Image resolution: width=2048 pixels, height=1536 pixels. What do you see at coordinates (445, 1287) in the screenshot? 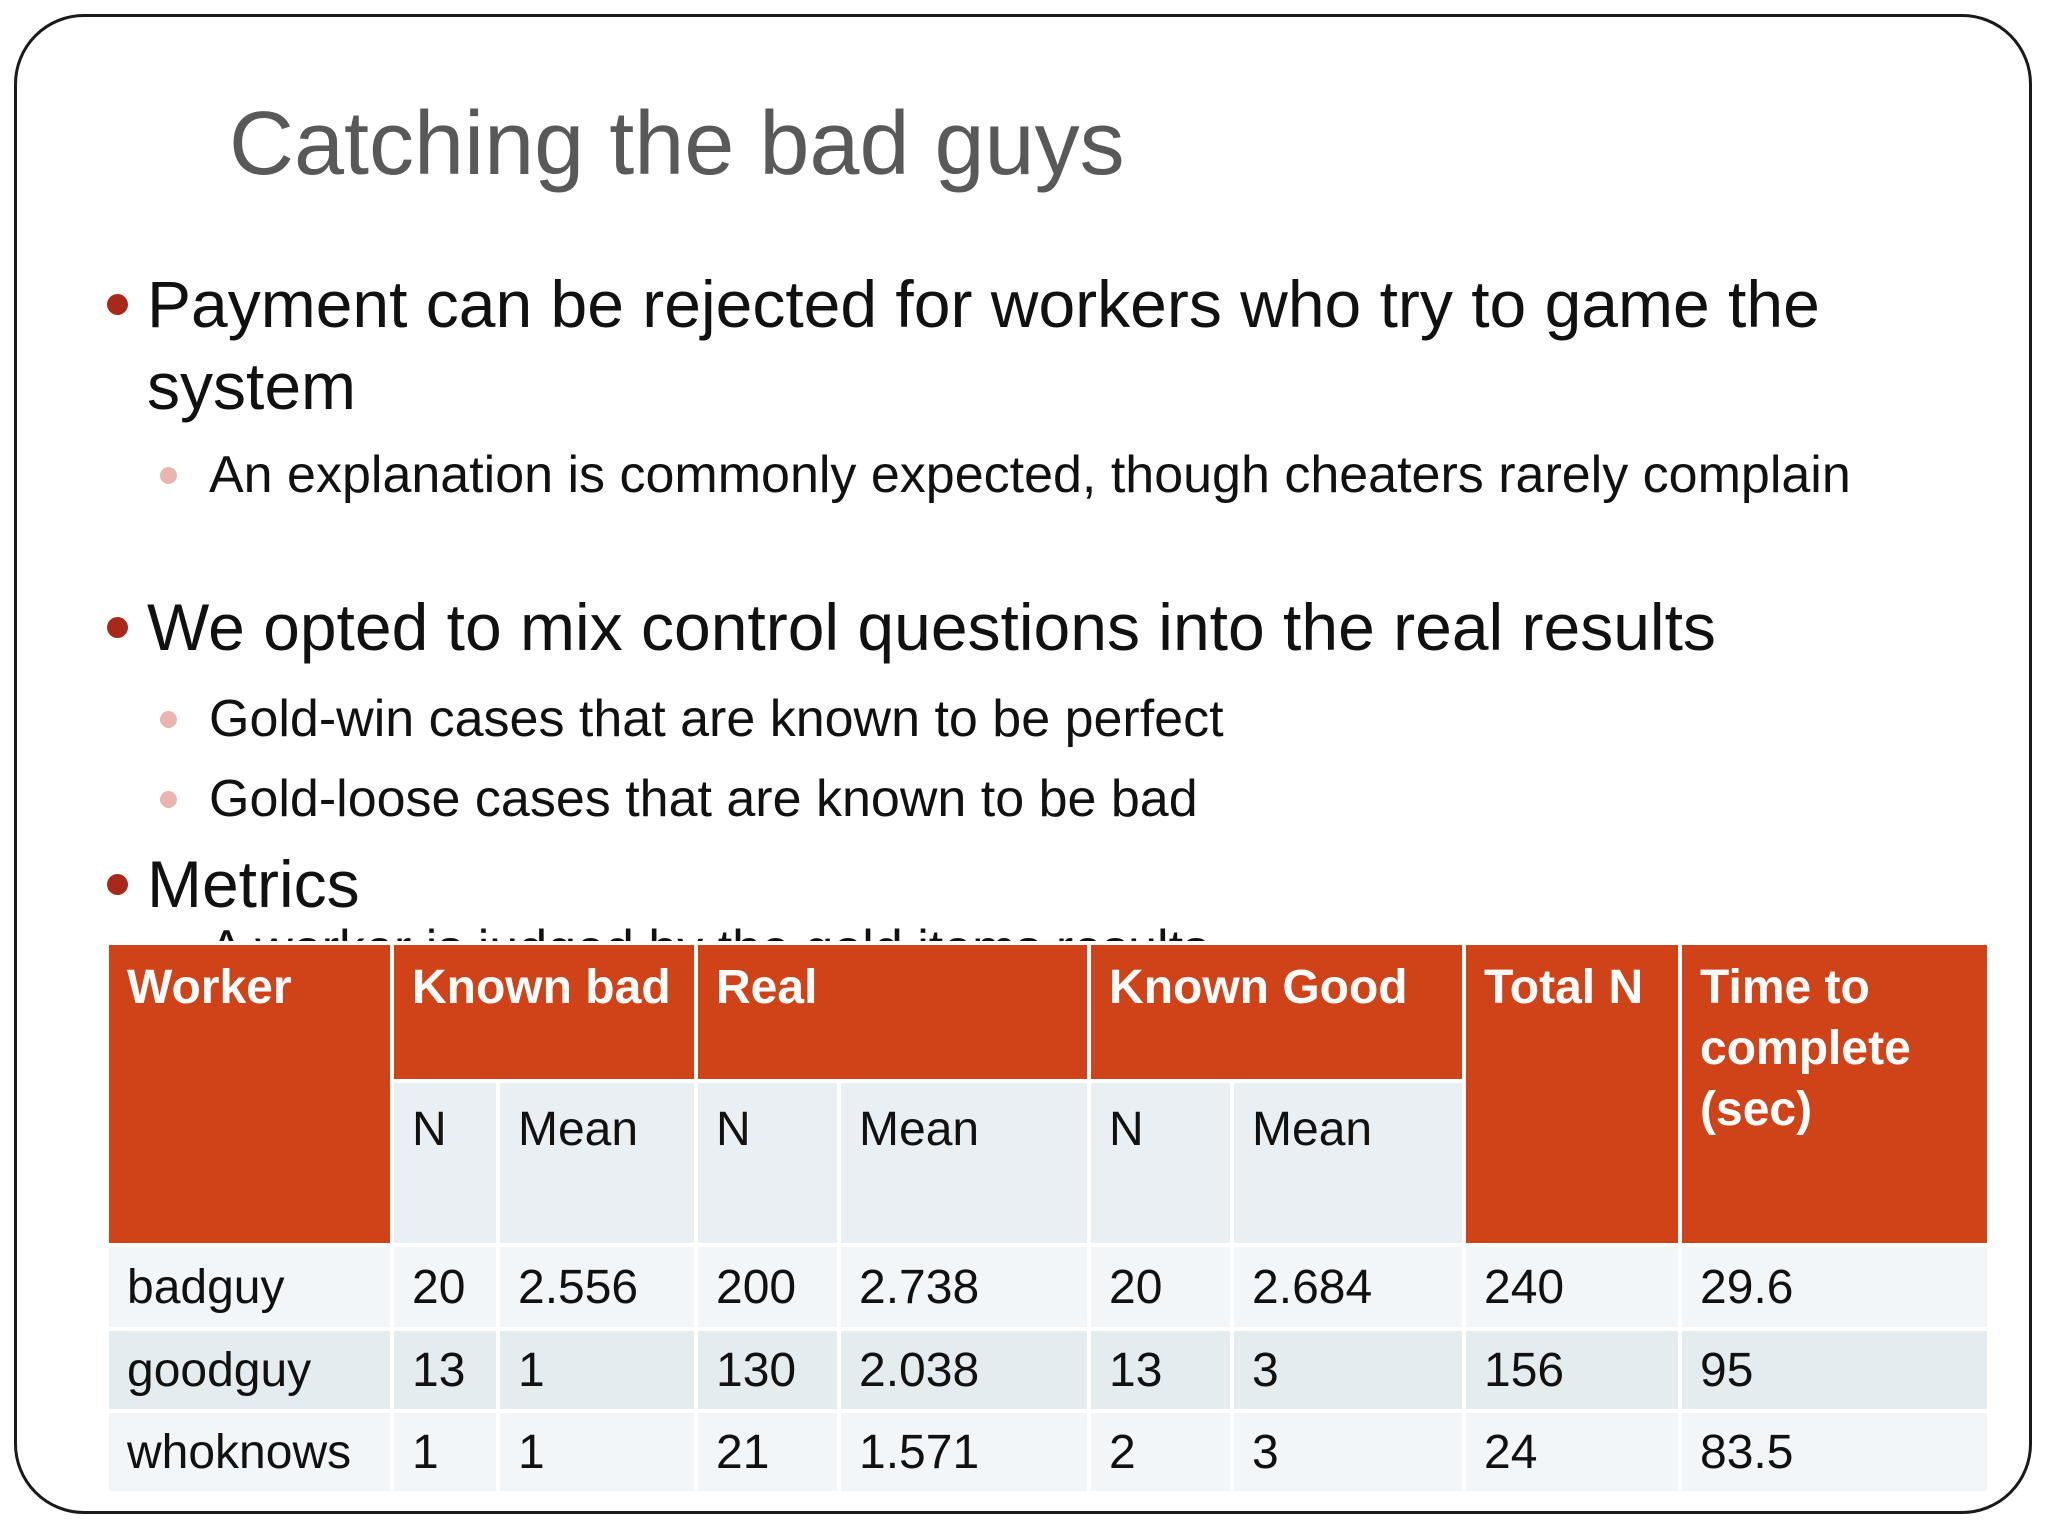
I see `cell-known-bad-n: 20` at bounding box center [445, 1287].